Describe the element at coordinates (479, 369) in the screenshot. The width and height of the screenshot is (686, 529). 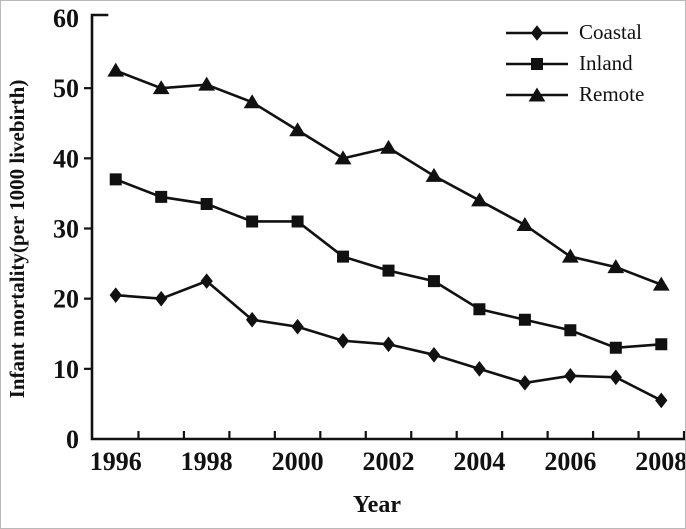
I see `marker-coastal-2004` at that location.